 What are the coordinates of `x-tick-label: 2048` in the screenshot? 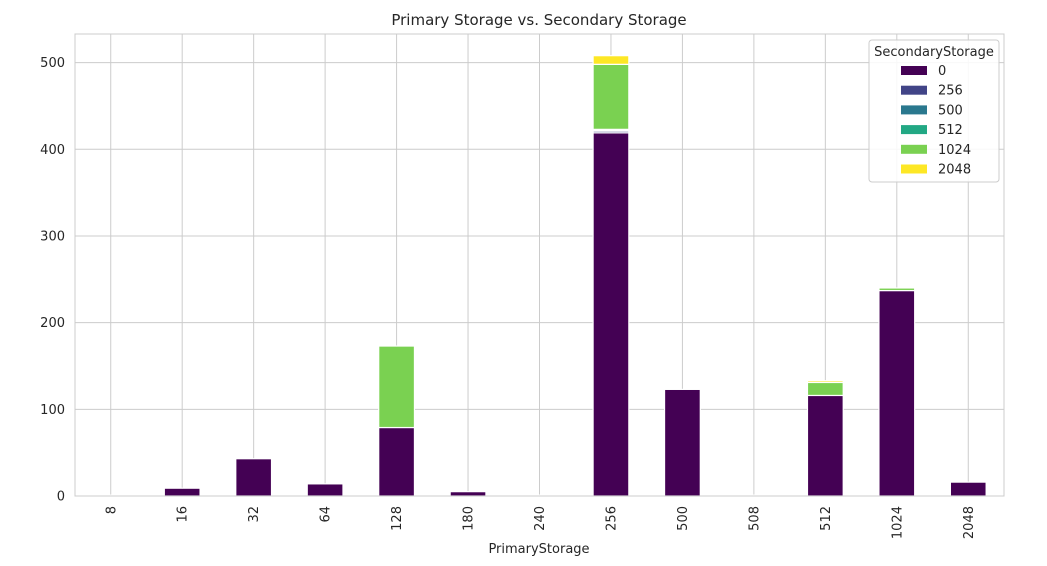 It's located at (969, 522).